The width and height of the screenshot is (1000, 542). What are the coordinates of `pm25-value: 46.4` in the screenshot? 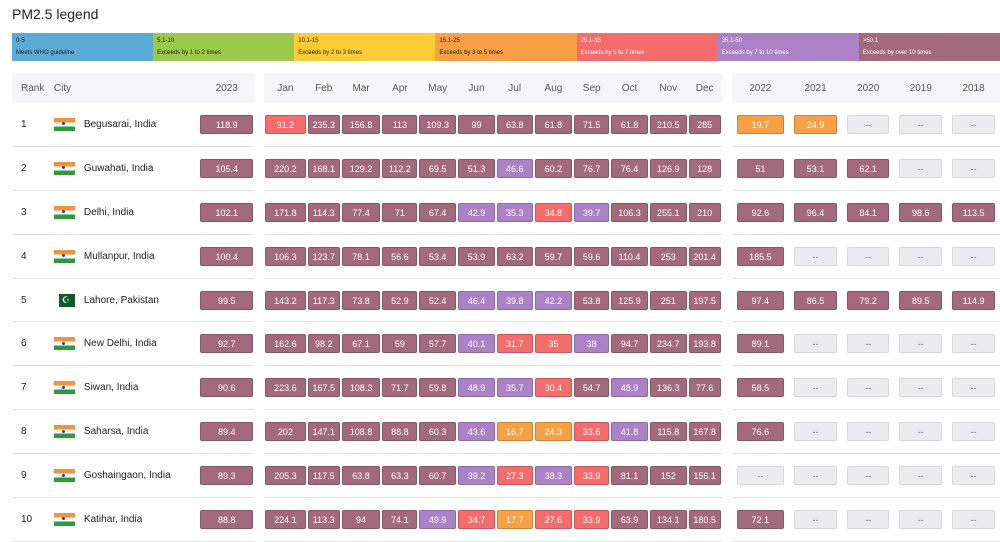 It's located at (476, 300).